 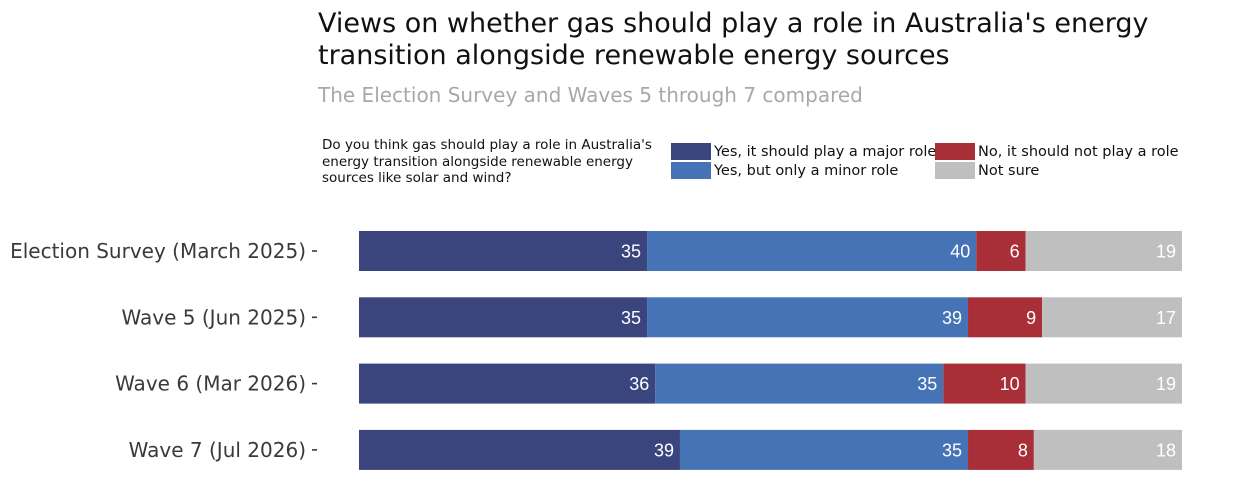 I want to click on legend-label-not-sure: Not sure, so click(x=1009, y=170).